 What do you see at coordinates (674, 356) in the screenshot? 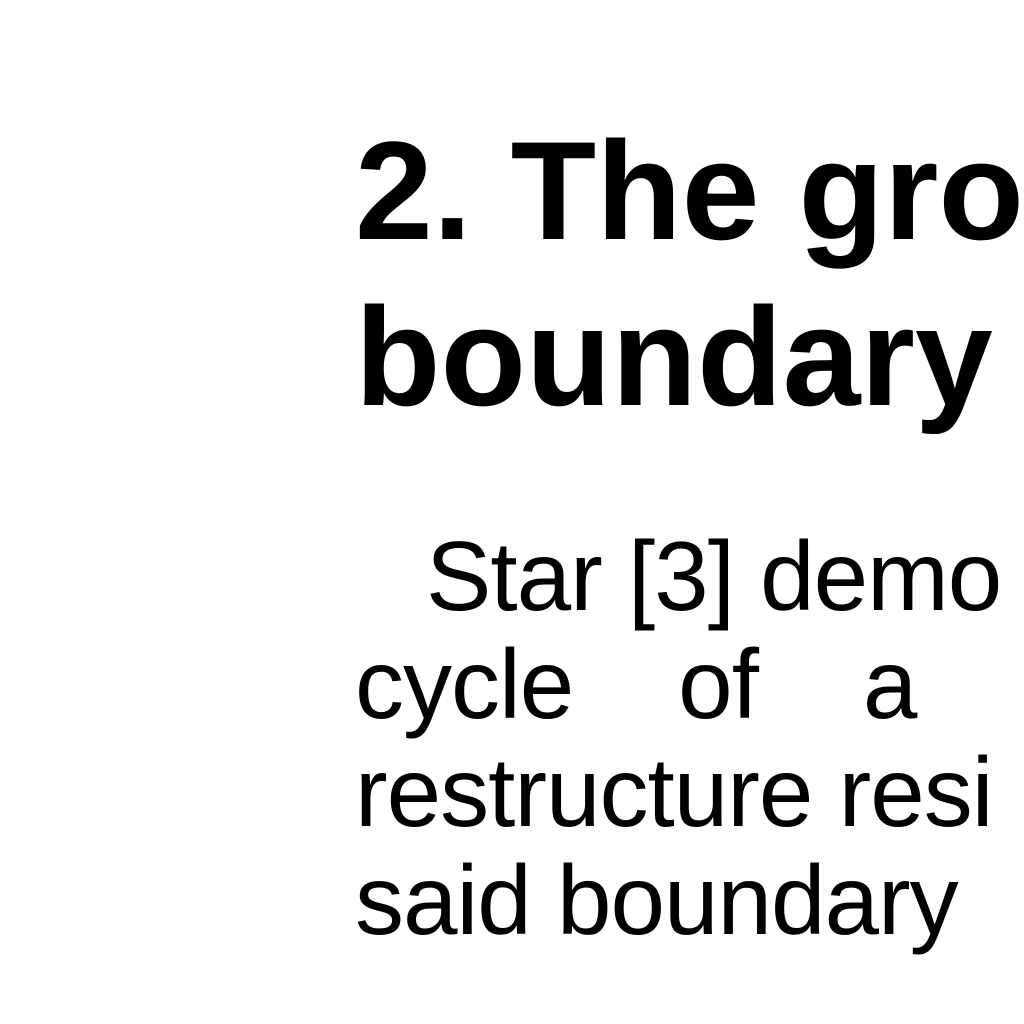
I see `section-heading-line-2: boundary` at bounding box center [674, 356].